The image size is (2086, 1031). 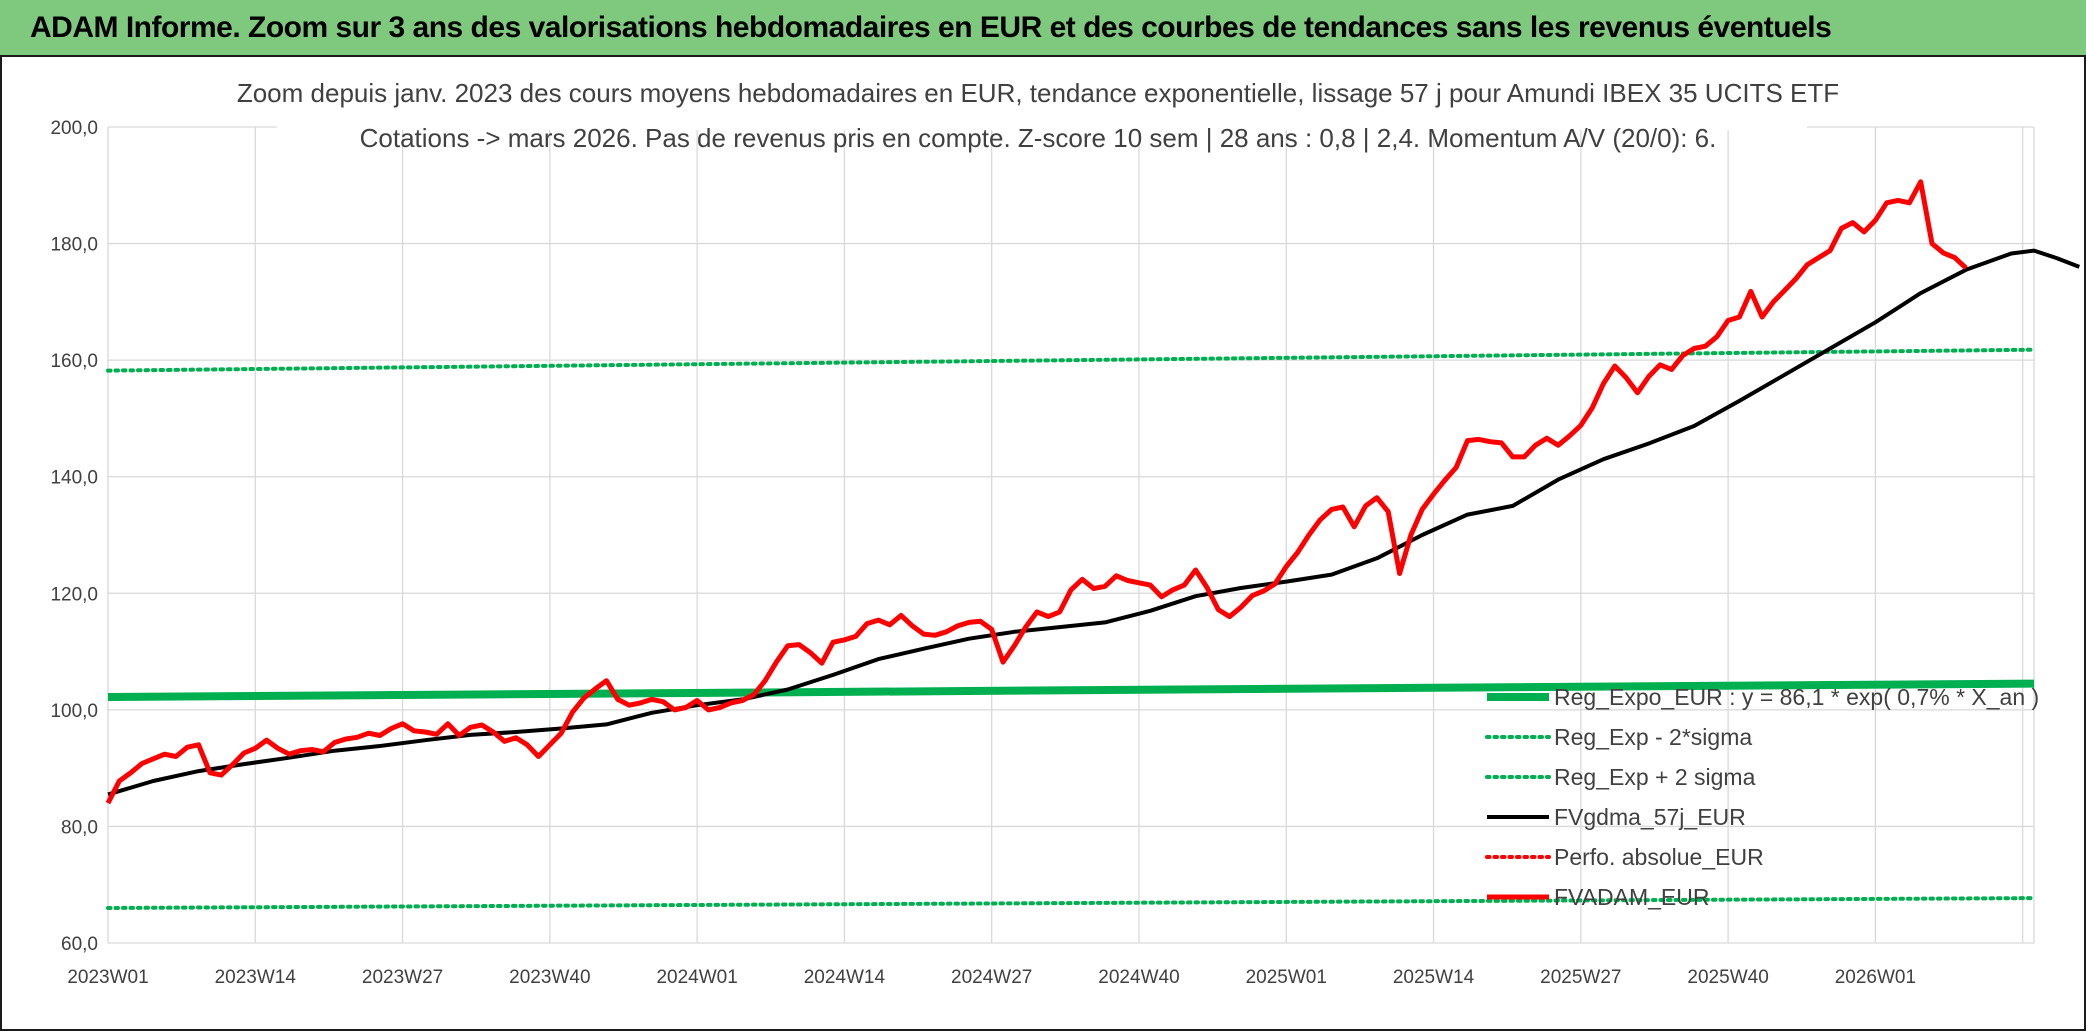 What do you see at coordinates (1434, 977) in the screenshot?
I see `x-tick-label: 2025W14` at bounding box center [1434, 977].